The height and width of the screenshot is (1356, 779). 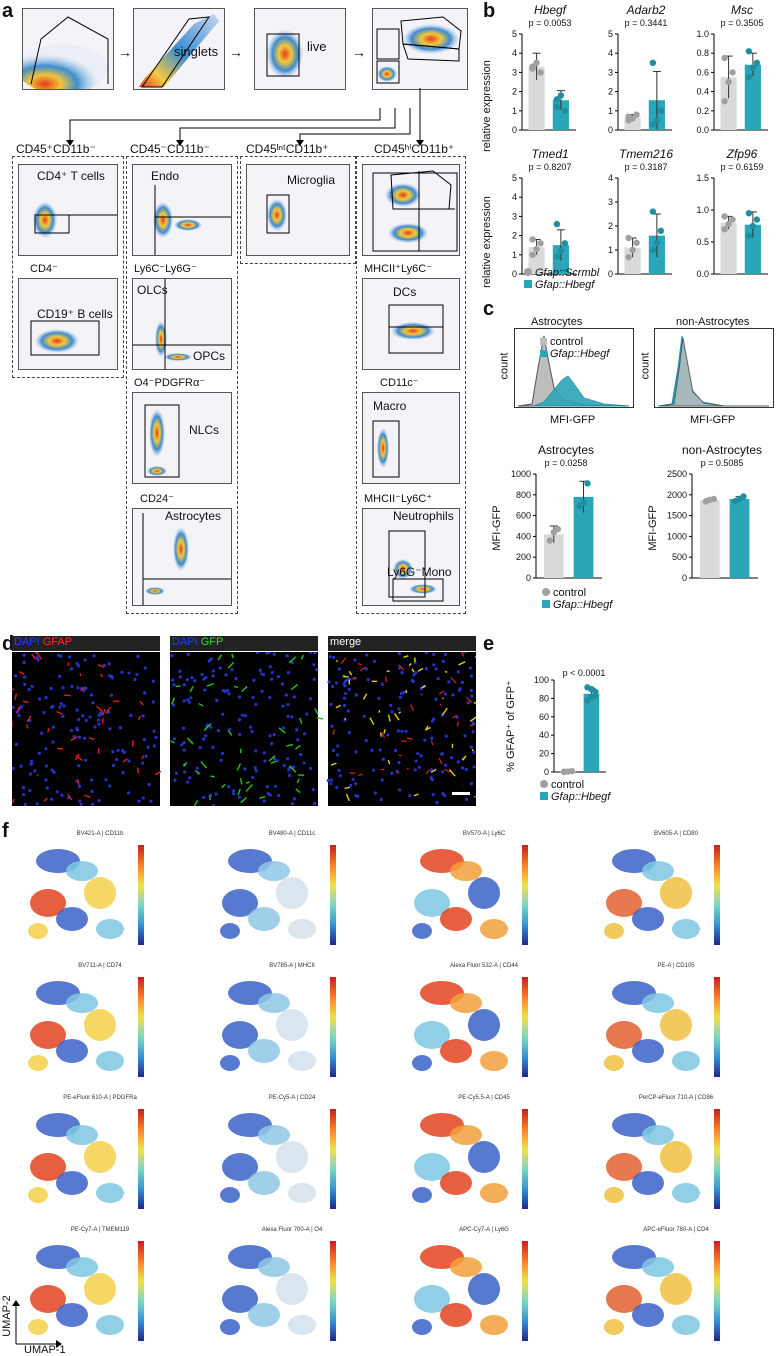 I want to click on cbar-point, so click(x=587, y=483).